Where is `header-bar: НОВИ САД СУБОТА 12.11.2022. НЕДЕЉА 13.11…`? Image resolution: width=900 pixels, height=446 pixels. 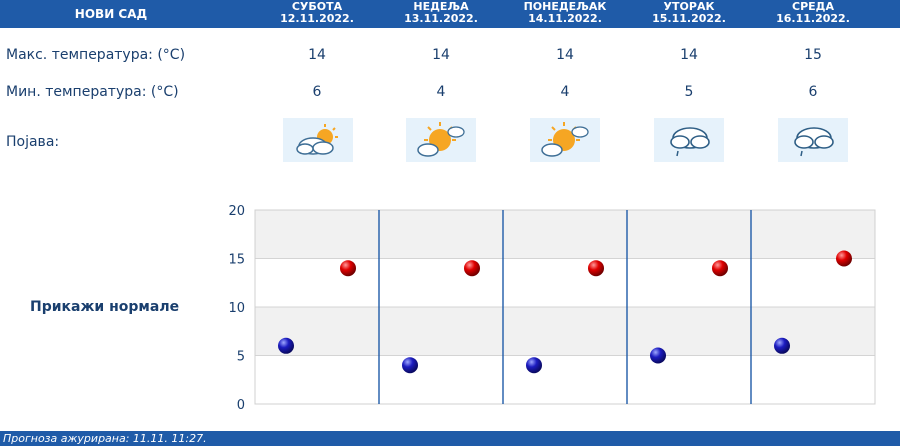 header-bar: НОВИ САД СУБОТА 12.11.2022. НЕДЕЉА 13.11… is located at coordinates (450, 14).